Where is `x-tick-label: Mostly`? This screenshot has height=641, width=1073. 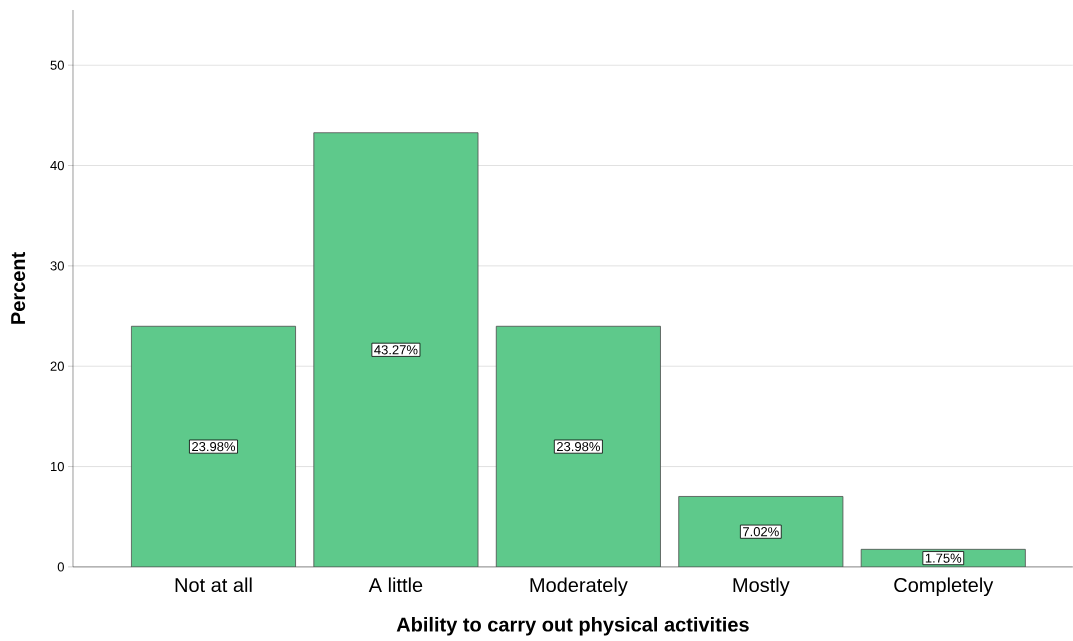 x-tick-label: Mostly is located at coordinates (761, 587).